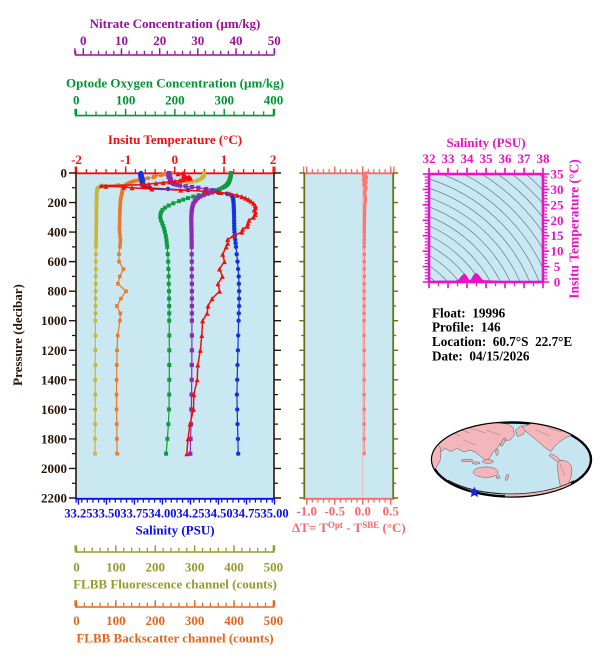 Image resolution: width=609 pixels, height=663 pixels. Describe the element at coordinates (273, 159) in the screenshot. I see `svg-text: 2` at that location.